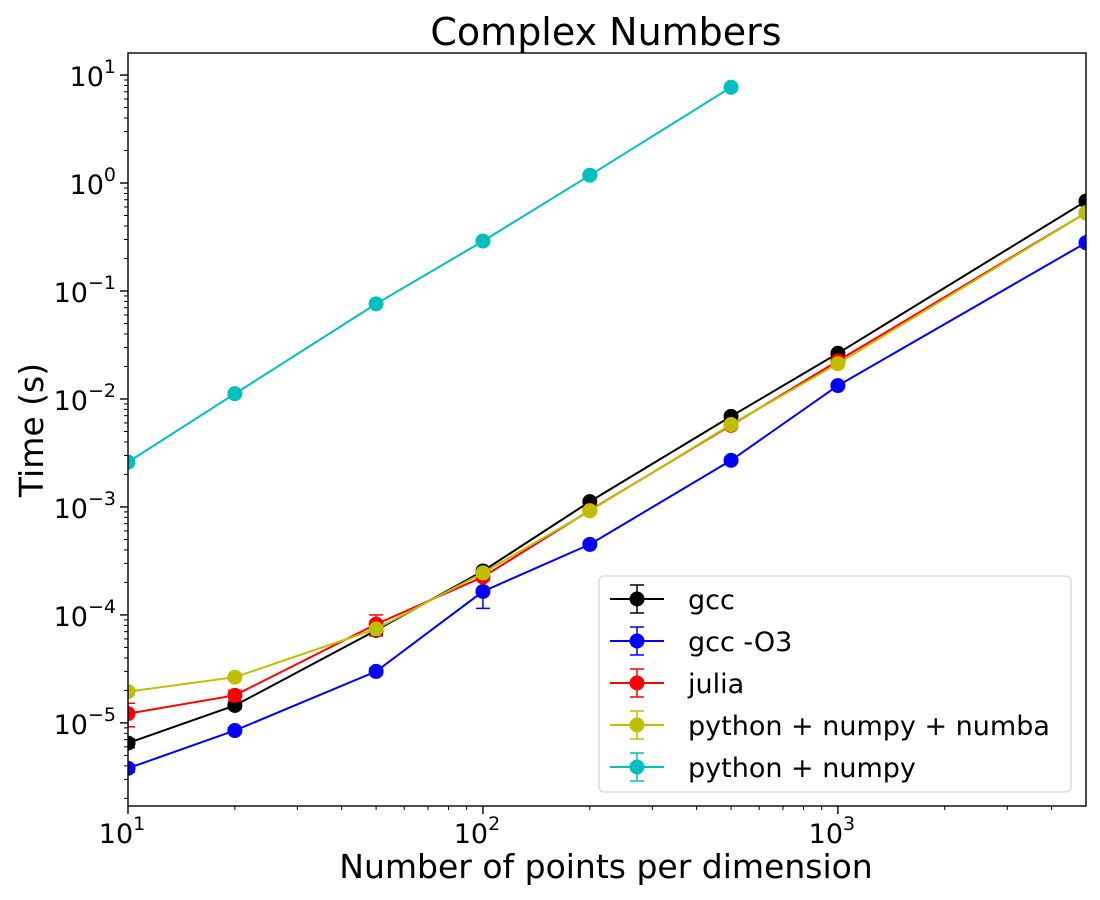 The image size is (1100, 900). What do you see at coordinates (93, 182) in the screenshot?
I see `y-tick-label: 10⁰` at bounding box center [93, 182].